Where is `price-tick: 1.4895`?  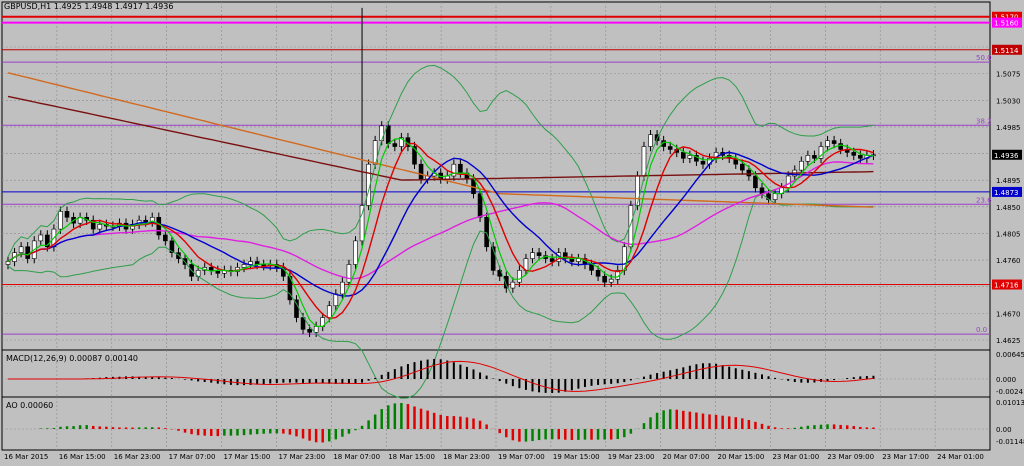 price-tick: 1.4895 is located at coordinates (1008, 181).